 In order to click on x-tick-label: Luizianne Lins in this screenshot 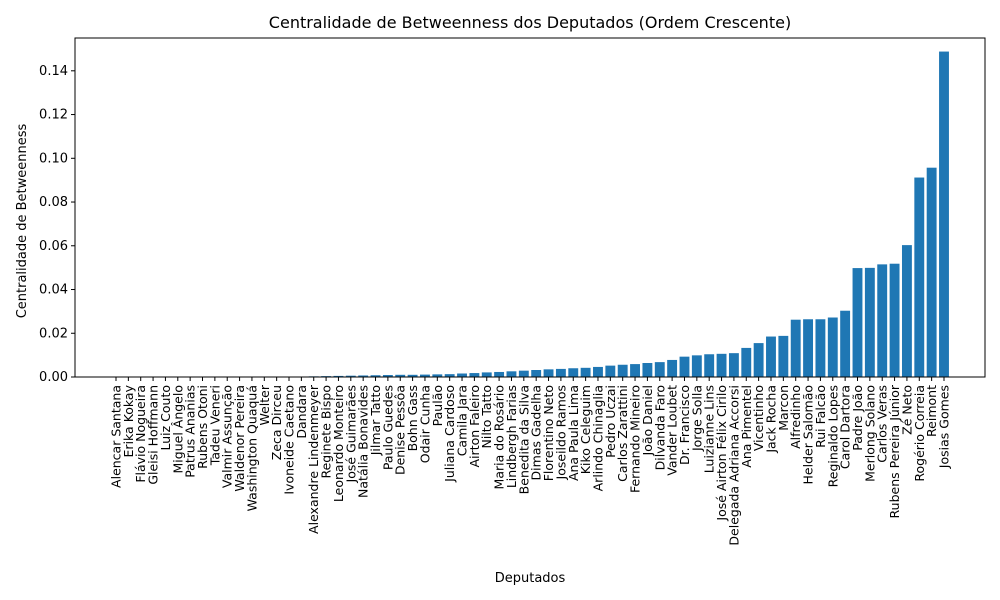, I will do `click(709, 429)`.